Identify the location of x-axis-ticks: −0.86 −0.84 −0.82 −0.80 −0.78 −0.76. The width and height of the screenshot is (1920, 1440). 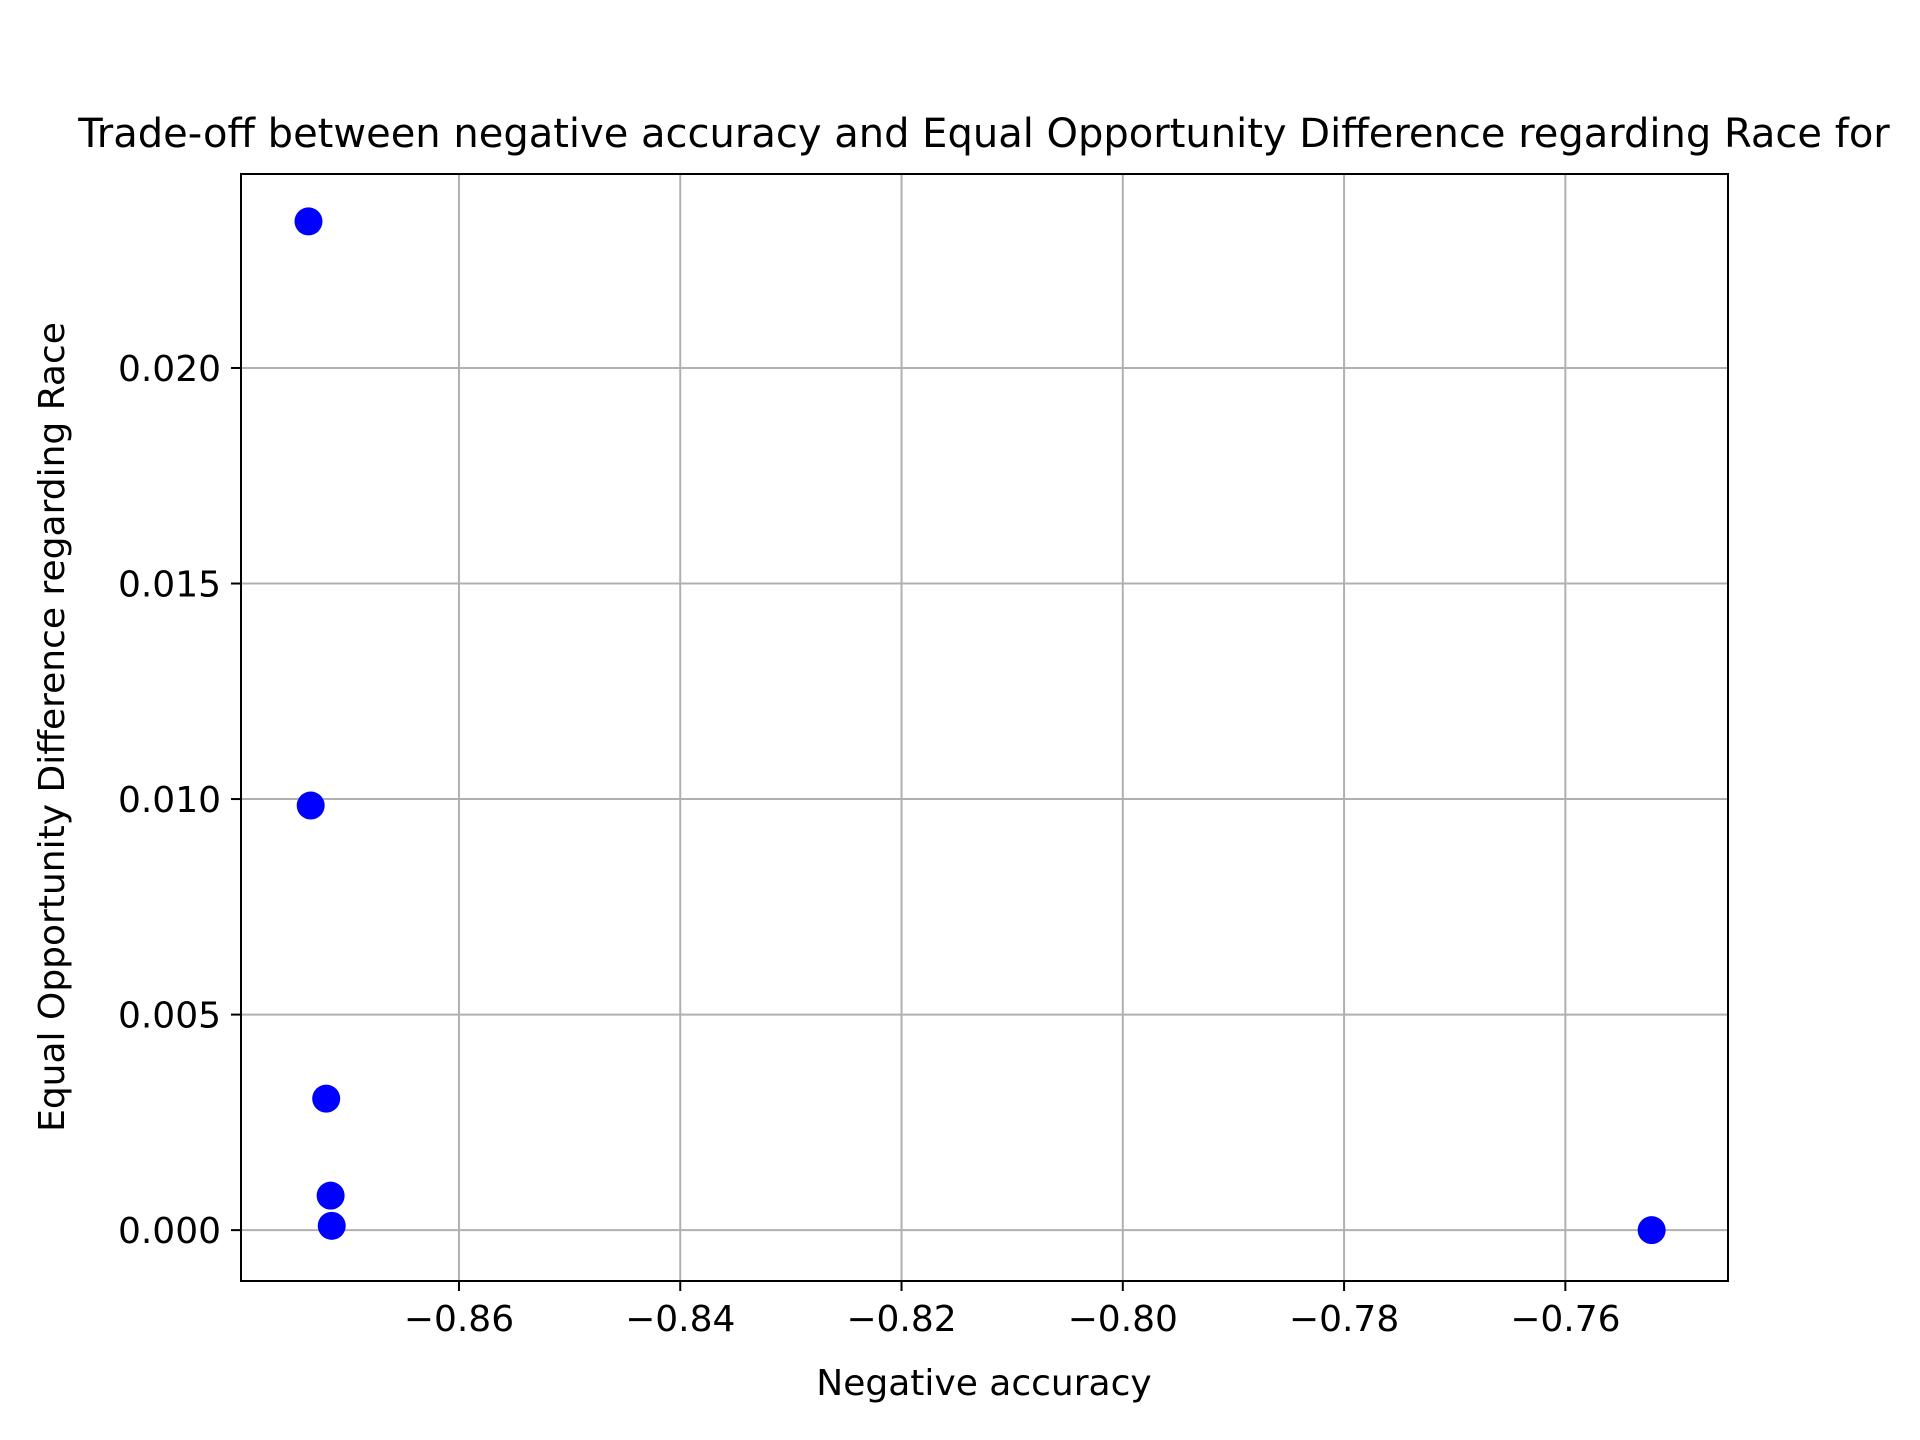
(1012, 1310).